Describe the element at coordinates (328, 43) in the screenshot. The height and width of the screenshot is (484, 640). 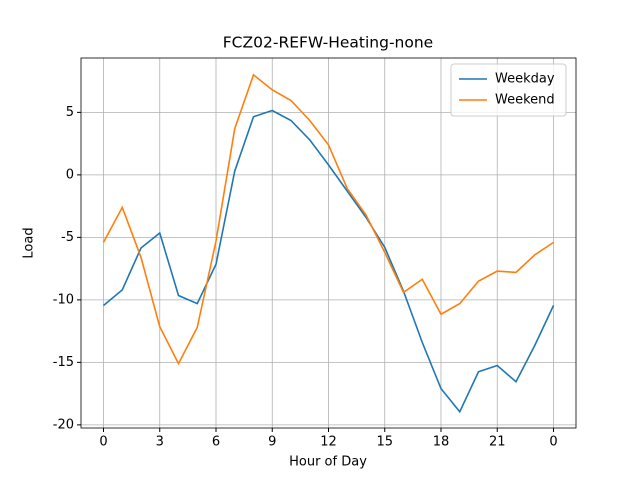
I see `chart-title: FCZ02-REFW-Heating-none` at that location.